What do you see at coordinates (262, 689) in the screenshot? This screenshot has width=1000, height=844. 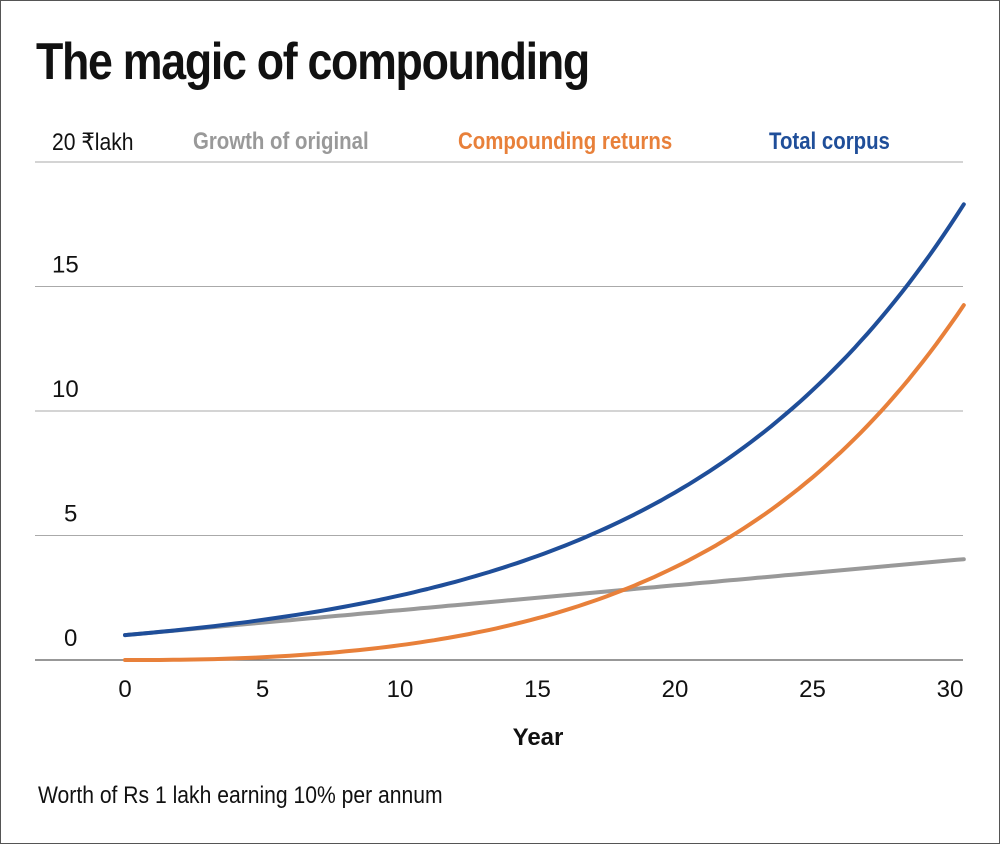 I see `x-tick-label: 5` at bounding box center [262, 689].